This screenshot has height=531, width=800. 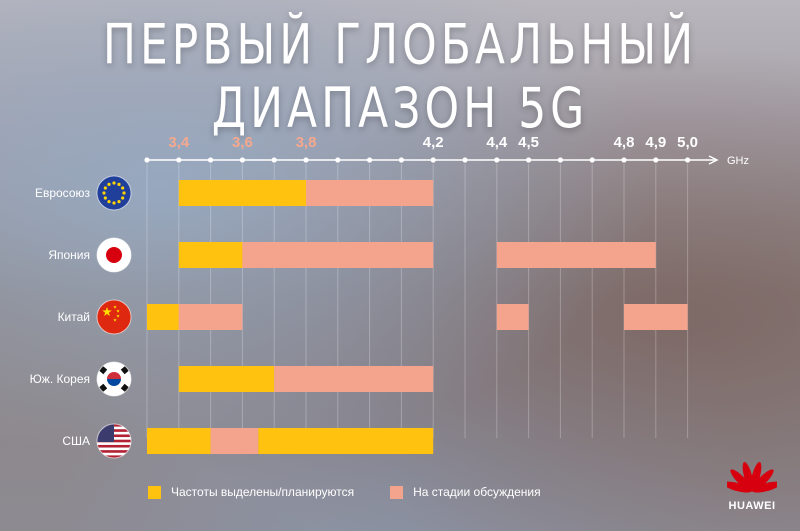 What do you see at coordinates (713, 160) in the screenshot?
I see `x-axis-arrow` at bounding box center [713, 160].